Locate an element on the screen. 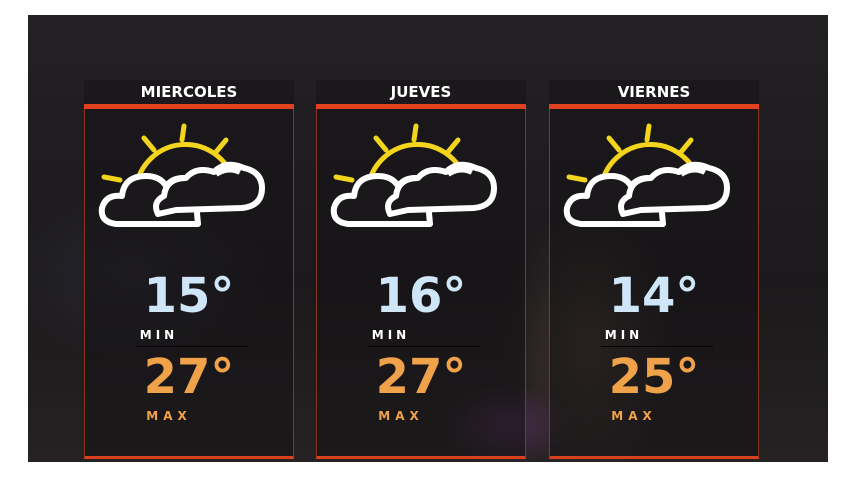  min-temperature: 16° is located at coordinates (421, 296).